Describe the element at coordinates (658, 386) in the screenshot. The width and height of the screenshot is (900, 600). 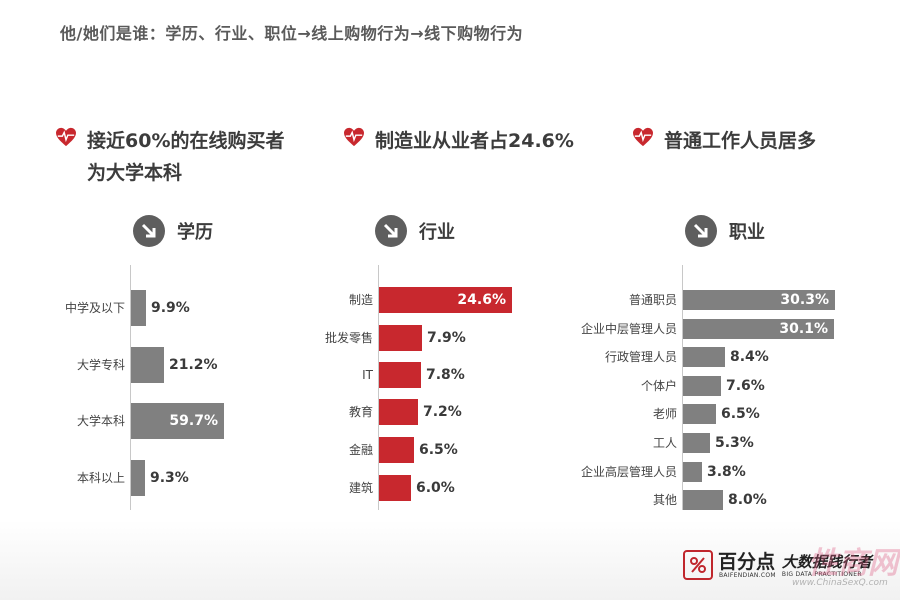
I see `category-label: 个体户` at that location.